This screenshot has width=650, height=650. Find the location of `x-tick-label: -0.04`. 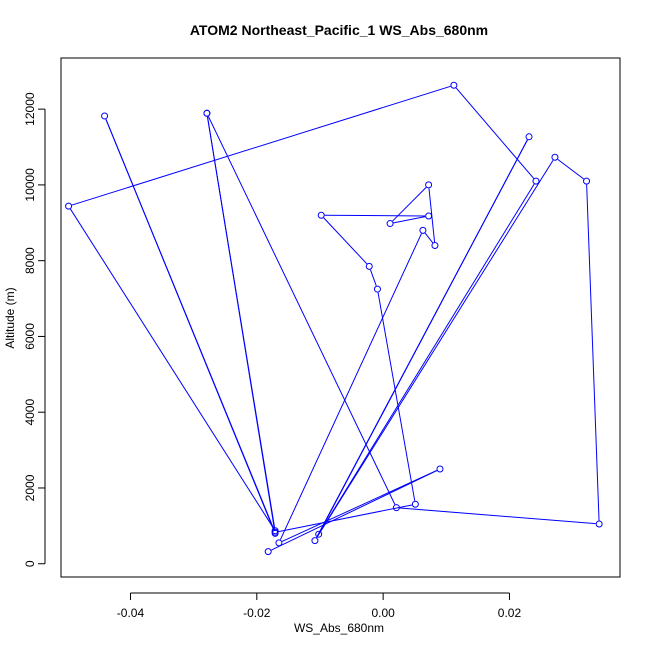

x-tick-label: -0.04 is located at coordinates (131, 613).